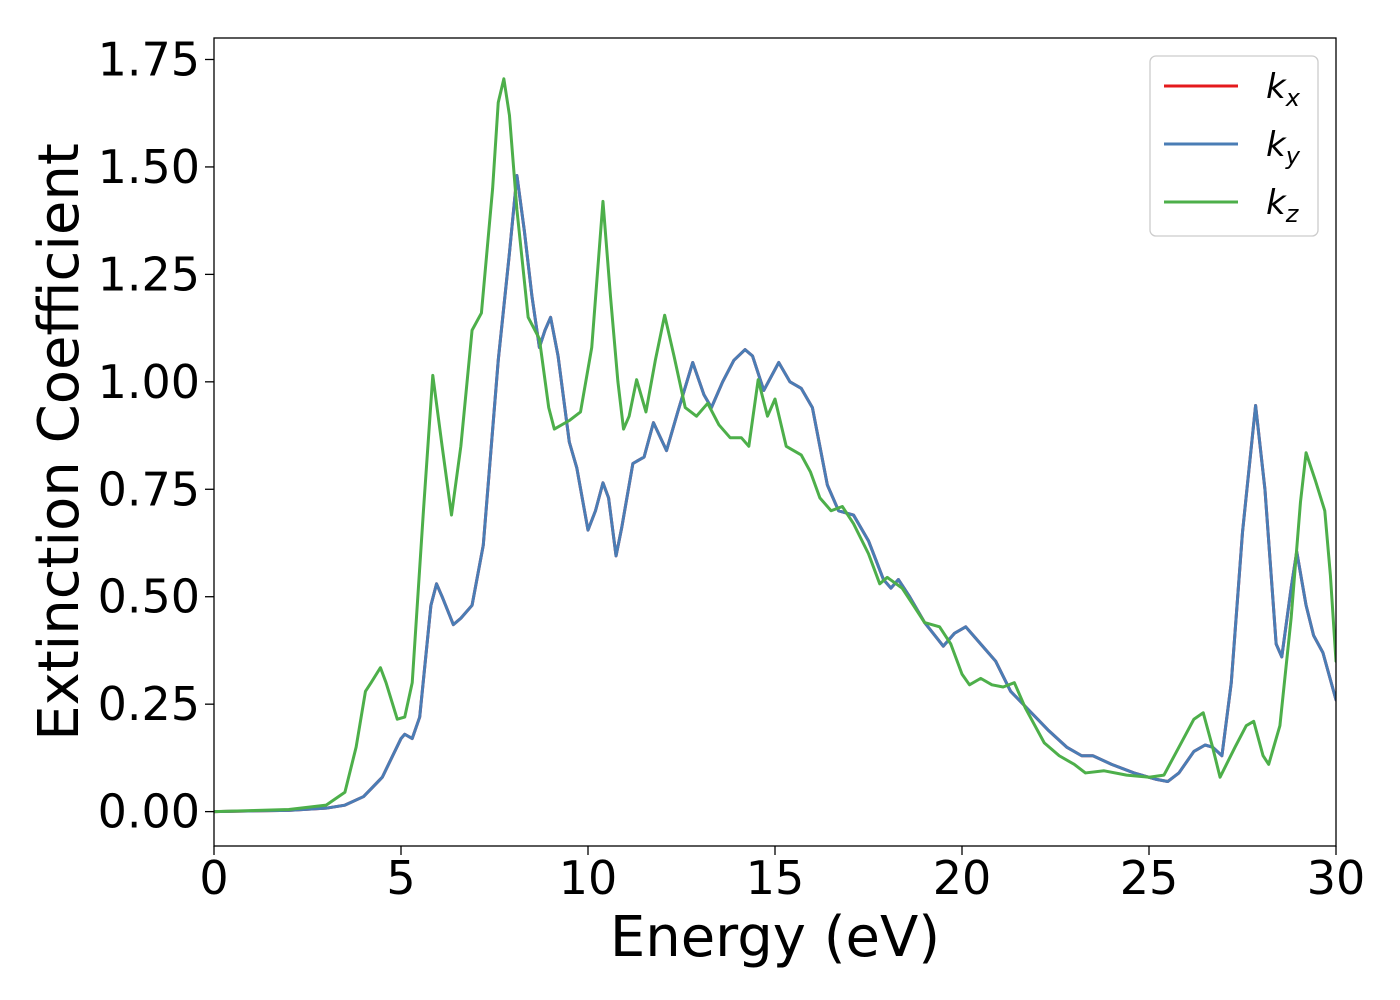 The width and height of the screenshot is (1400, 1000). What do you see at coordinates (775, 937) in the screenshot?
I see `x-axis-title: Energy (eV)` at bounding box center [775, 937].